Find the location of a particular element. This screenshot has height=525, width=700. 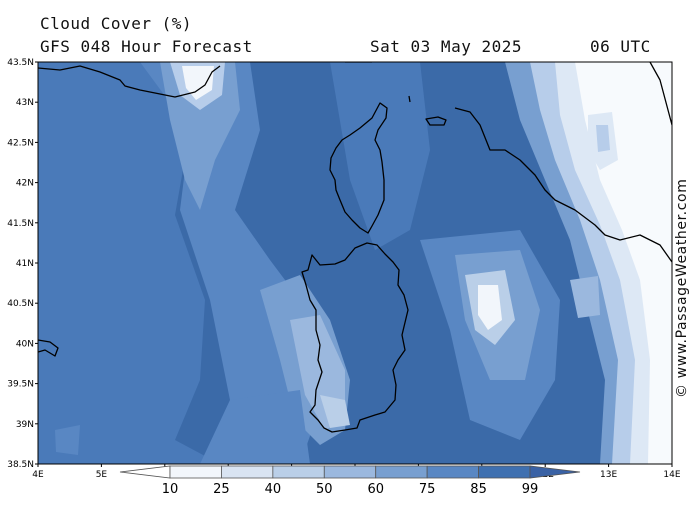

legend-arrow-low is located at coordinates (145, 472).